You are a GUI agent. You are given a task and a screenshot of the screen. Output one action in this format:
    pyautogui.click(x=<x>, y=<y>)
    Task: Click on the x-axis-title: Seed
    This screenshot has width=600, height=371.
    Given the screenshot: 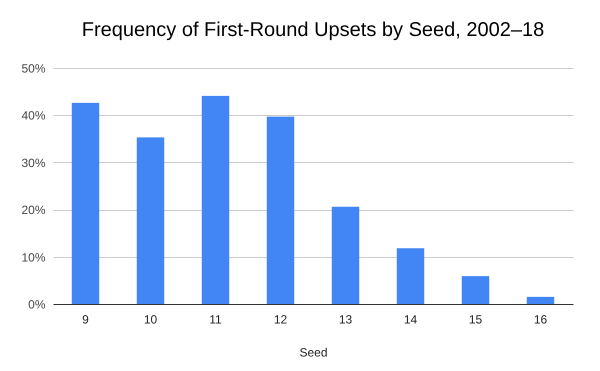 What is the action you would take?
    pyautogui.click(x=313, y=353)
    